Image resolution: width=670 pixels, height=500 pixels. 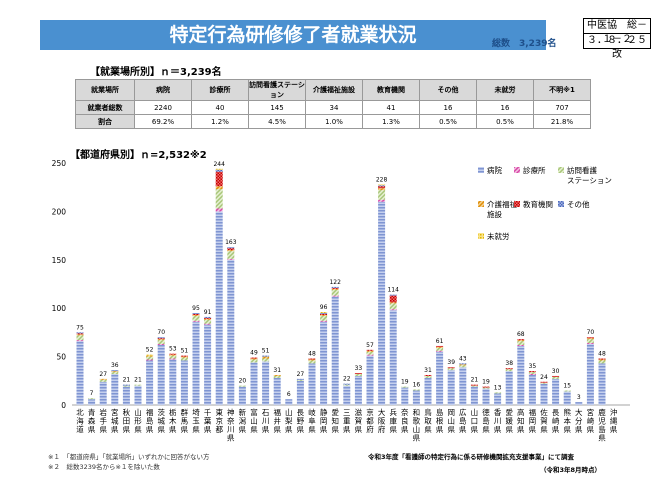 I want to click on table-header-label: 就業場所, so click(x=105, y=90).